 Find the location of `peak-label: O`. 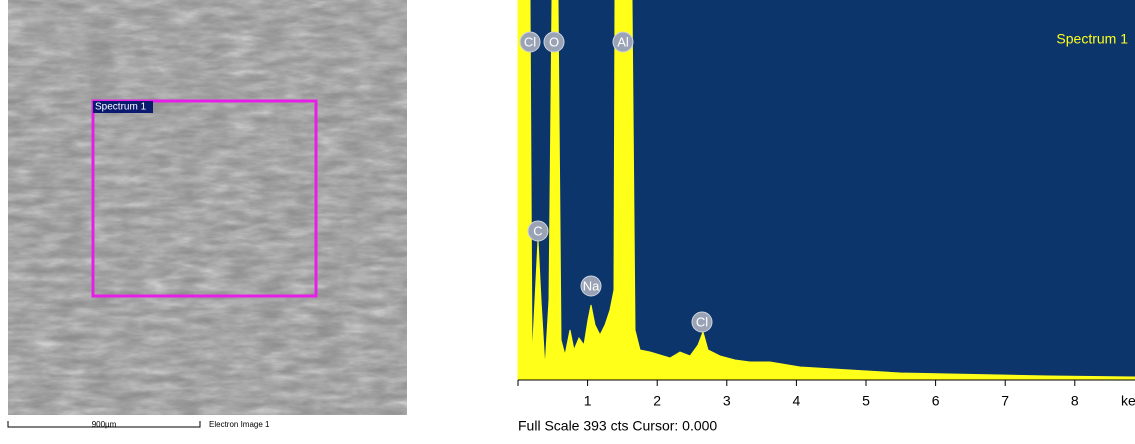

peak-label: O is located at coordinates (554, 41).